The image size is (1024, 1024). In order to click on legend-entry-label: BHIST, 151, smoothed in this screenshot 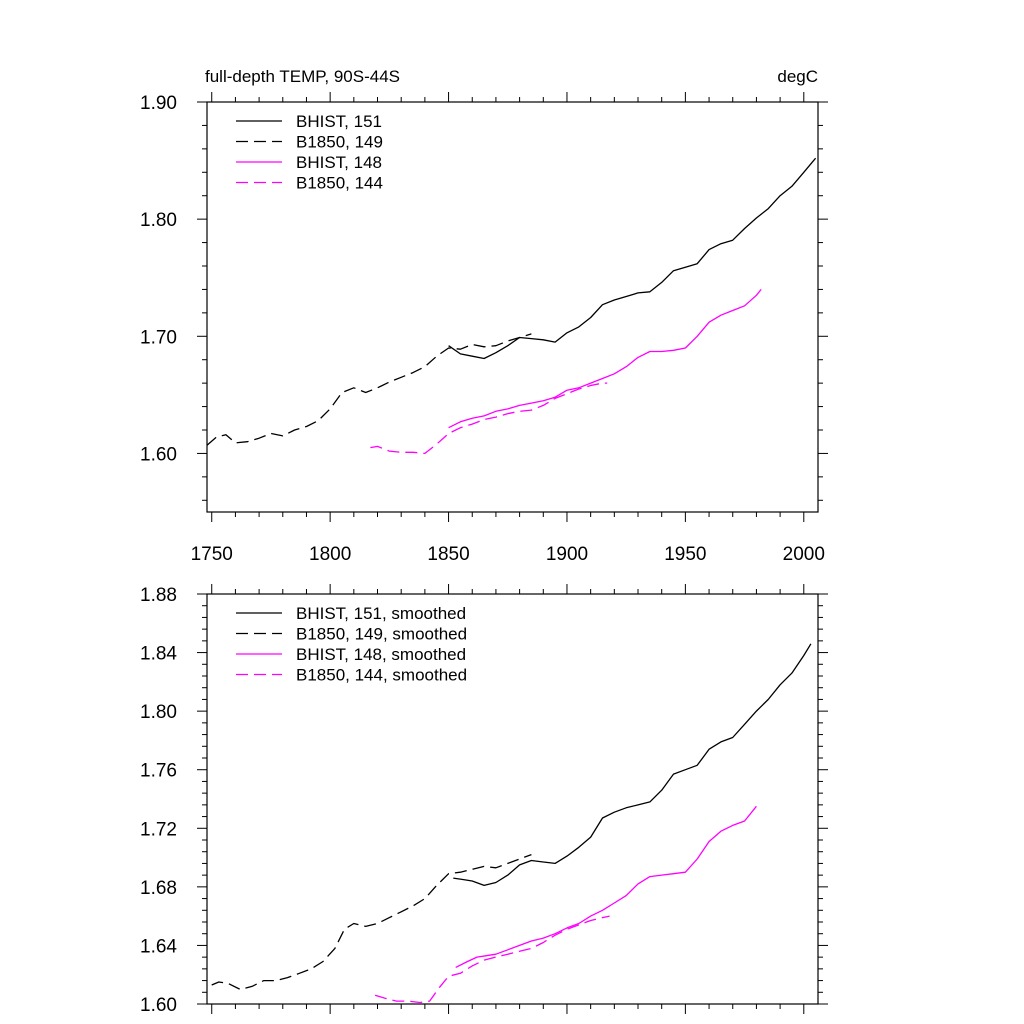, I will do `click(381, 613)`.